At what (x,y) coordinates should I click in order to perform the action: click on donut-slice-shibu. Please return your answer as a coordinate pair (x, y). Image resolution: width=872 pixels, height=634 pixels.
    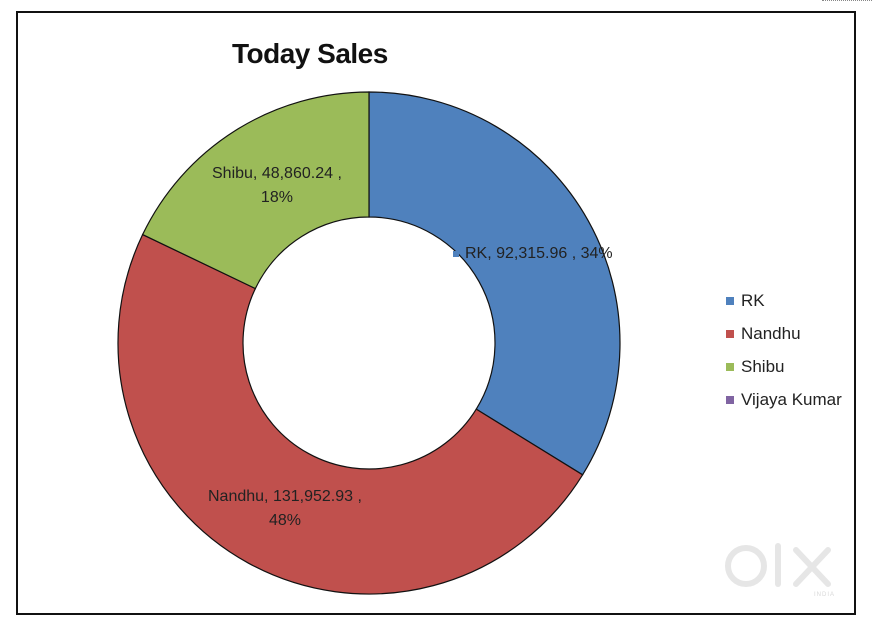
    Looking at the image, I should click on (255, 190).